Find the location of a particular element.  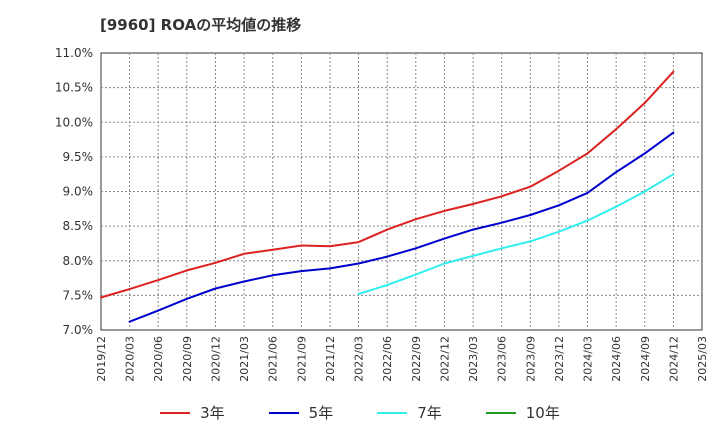

legend: 3年 5年 7年 10年 is located at coordinates (360, 412).